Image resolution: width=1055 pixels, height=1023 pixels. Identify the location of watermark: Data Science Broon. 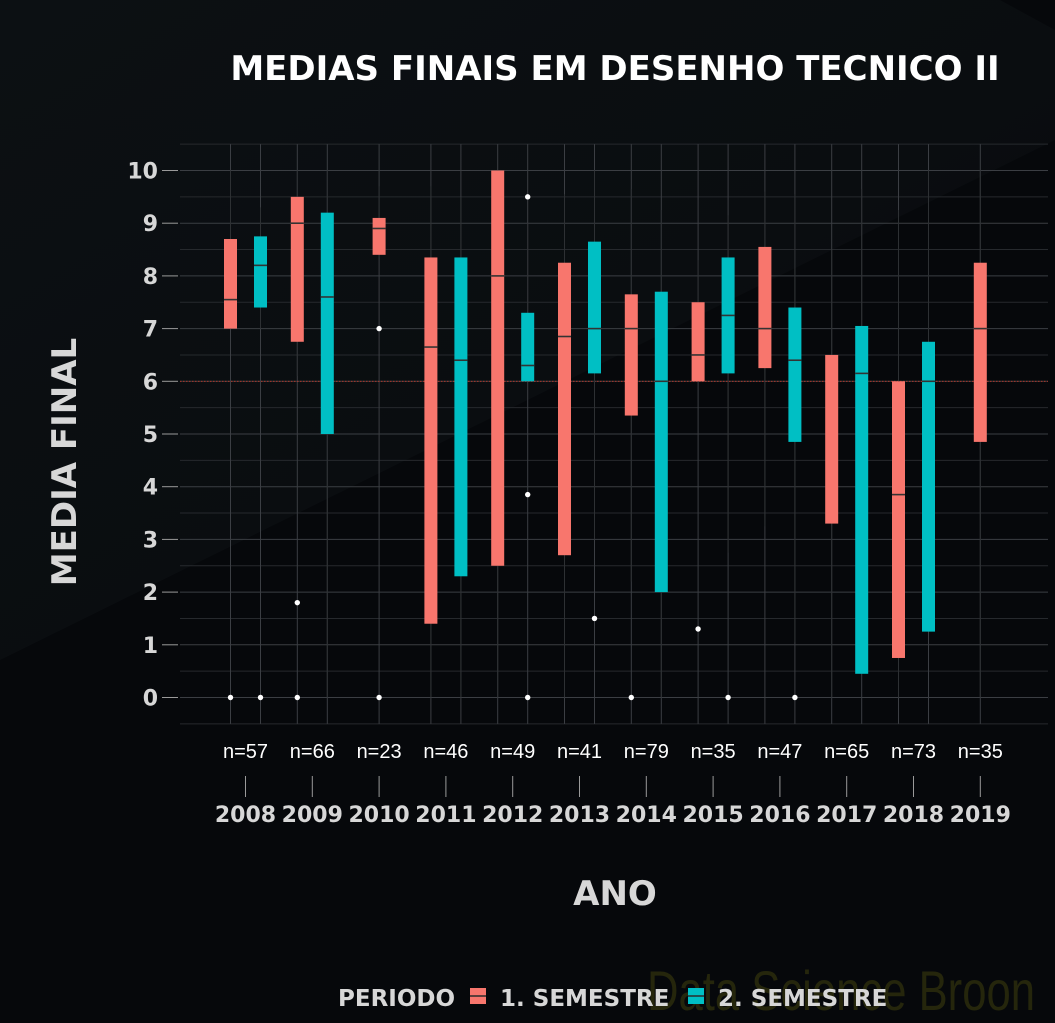
(841, 990).